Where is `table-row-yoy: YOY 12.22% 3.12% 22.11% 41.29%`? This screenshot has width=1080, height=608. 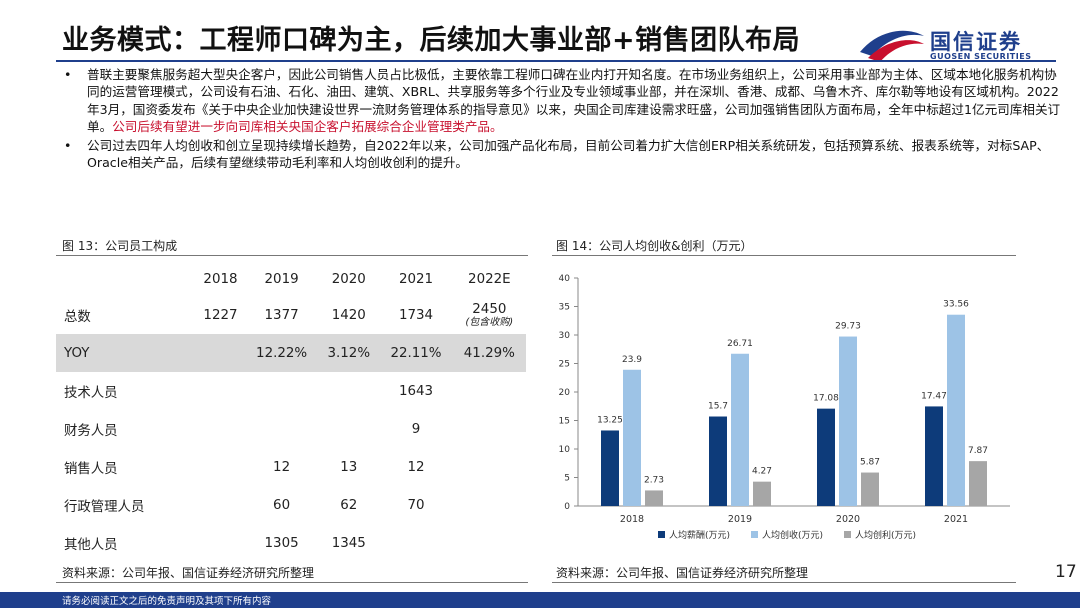
table-row-yoy: YOY 12.22% 3.12% 22.11% 41.29% is located at coordinates (291, 353).